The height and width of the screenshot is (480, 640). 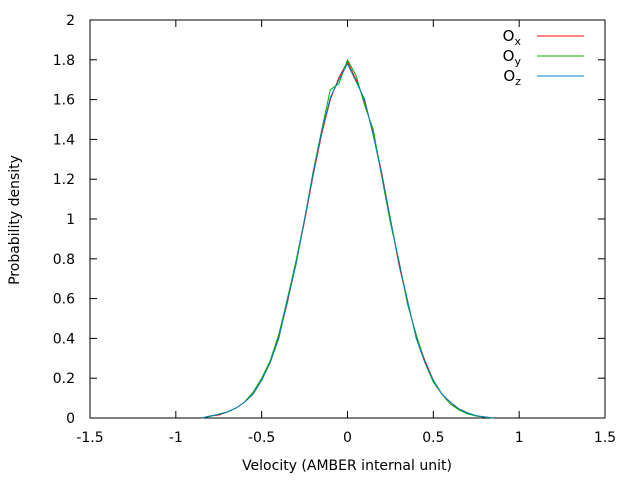 I want to click on y-tick-label: 1.6, so click(x=64, y=101).